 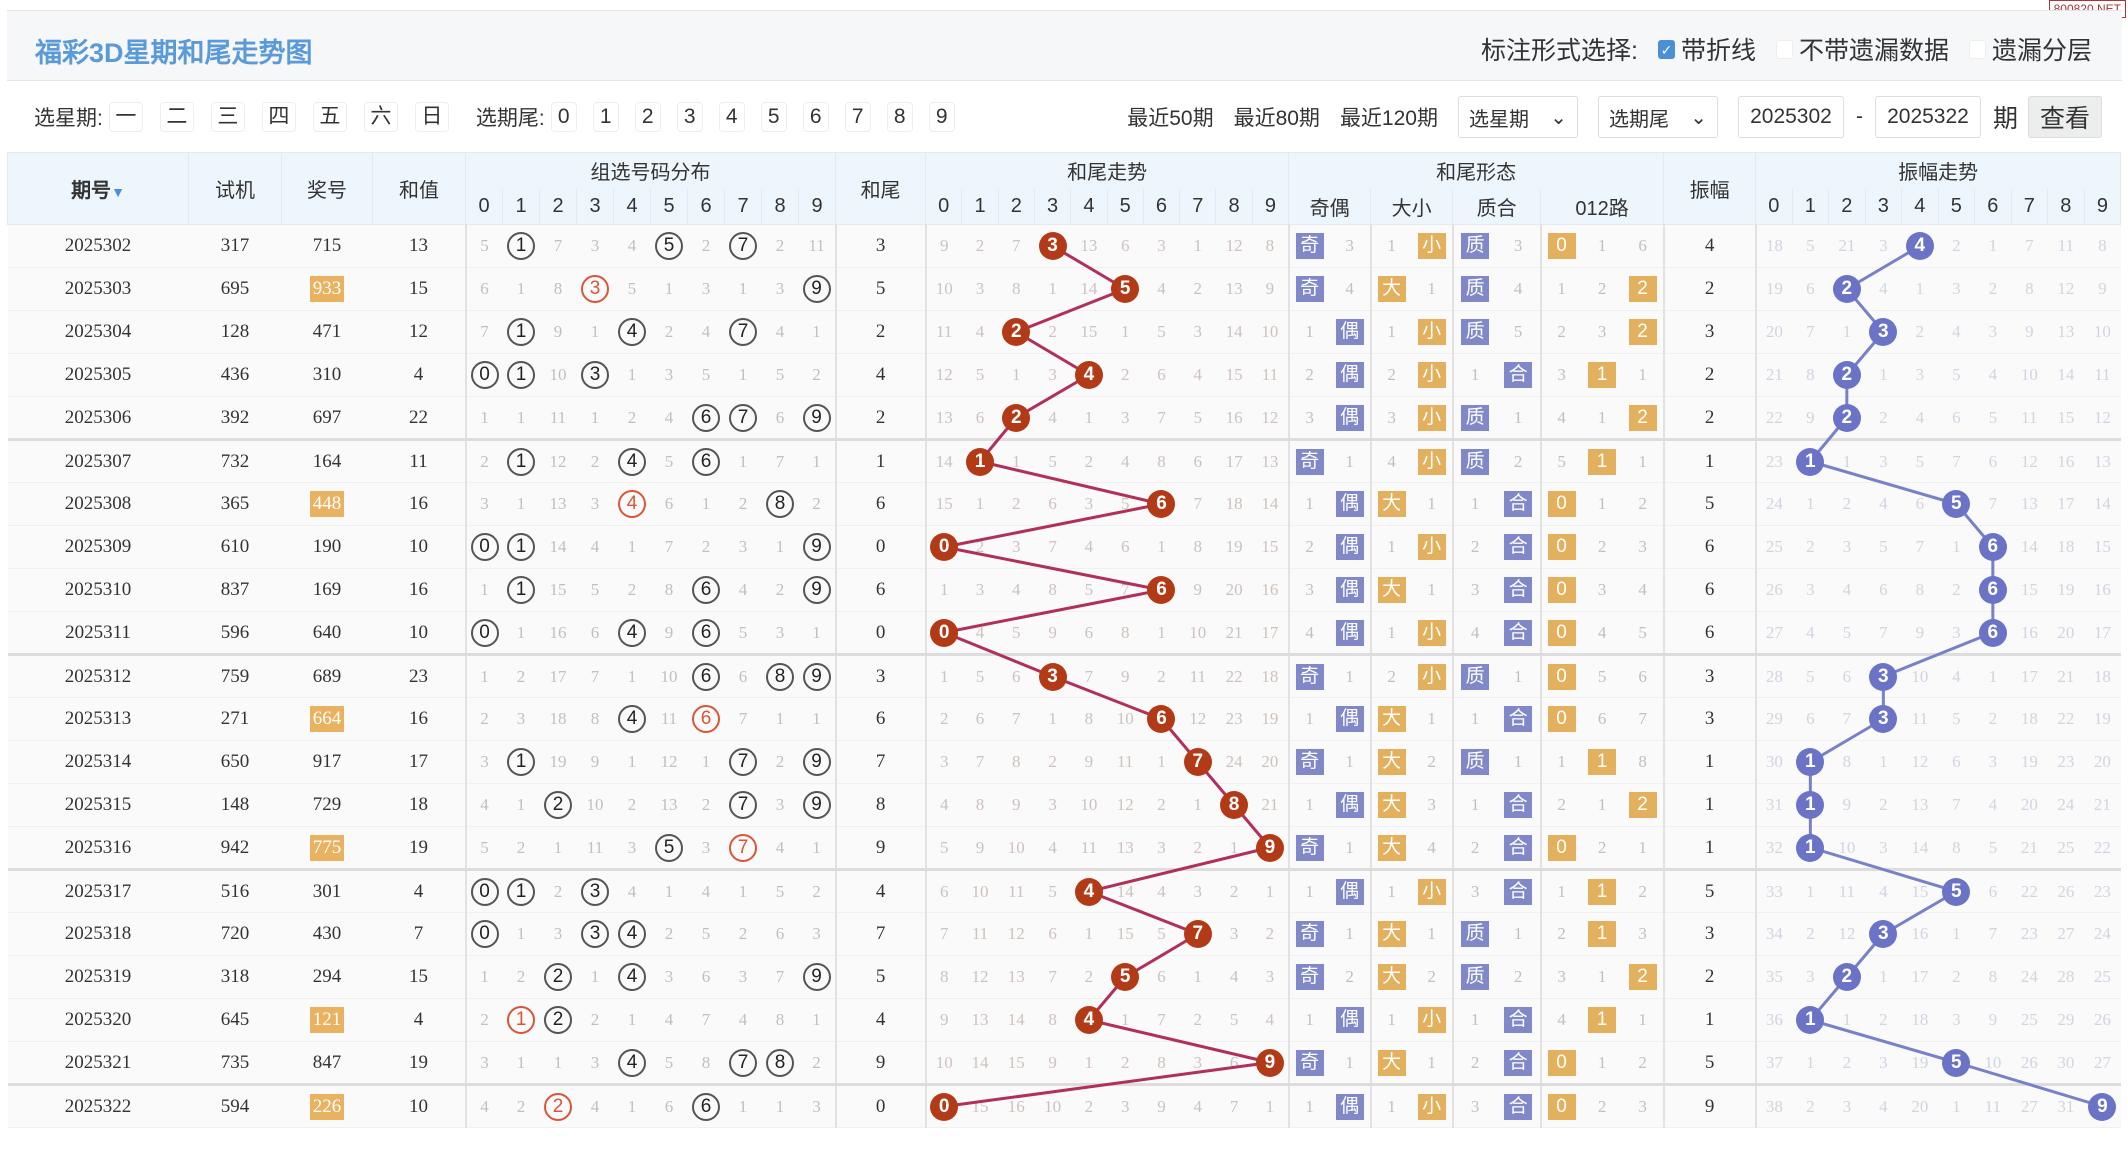 What do you see at coordinates (857, 117) in the screenshot?
I see `tail-button-7: 7` at bounding box center [857, 117].